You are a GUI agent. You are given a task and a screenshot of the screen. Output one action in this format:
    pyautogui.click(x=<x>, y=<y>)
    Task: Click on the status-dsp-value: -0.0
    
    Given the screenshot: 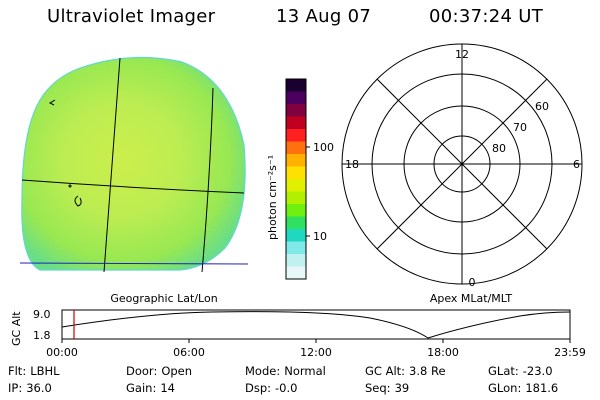 What is the action you would take?
    pyautogui.click(x=286, y=388)
    